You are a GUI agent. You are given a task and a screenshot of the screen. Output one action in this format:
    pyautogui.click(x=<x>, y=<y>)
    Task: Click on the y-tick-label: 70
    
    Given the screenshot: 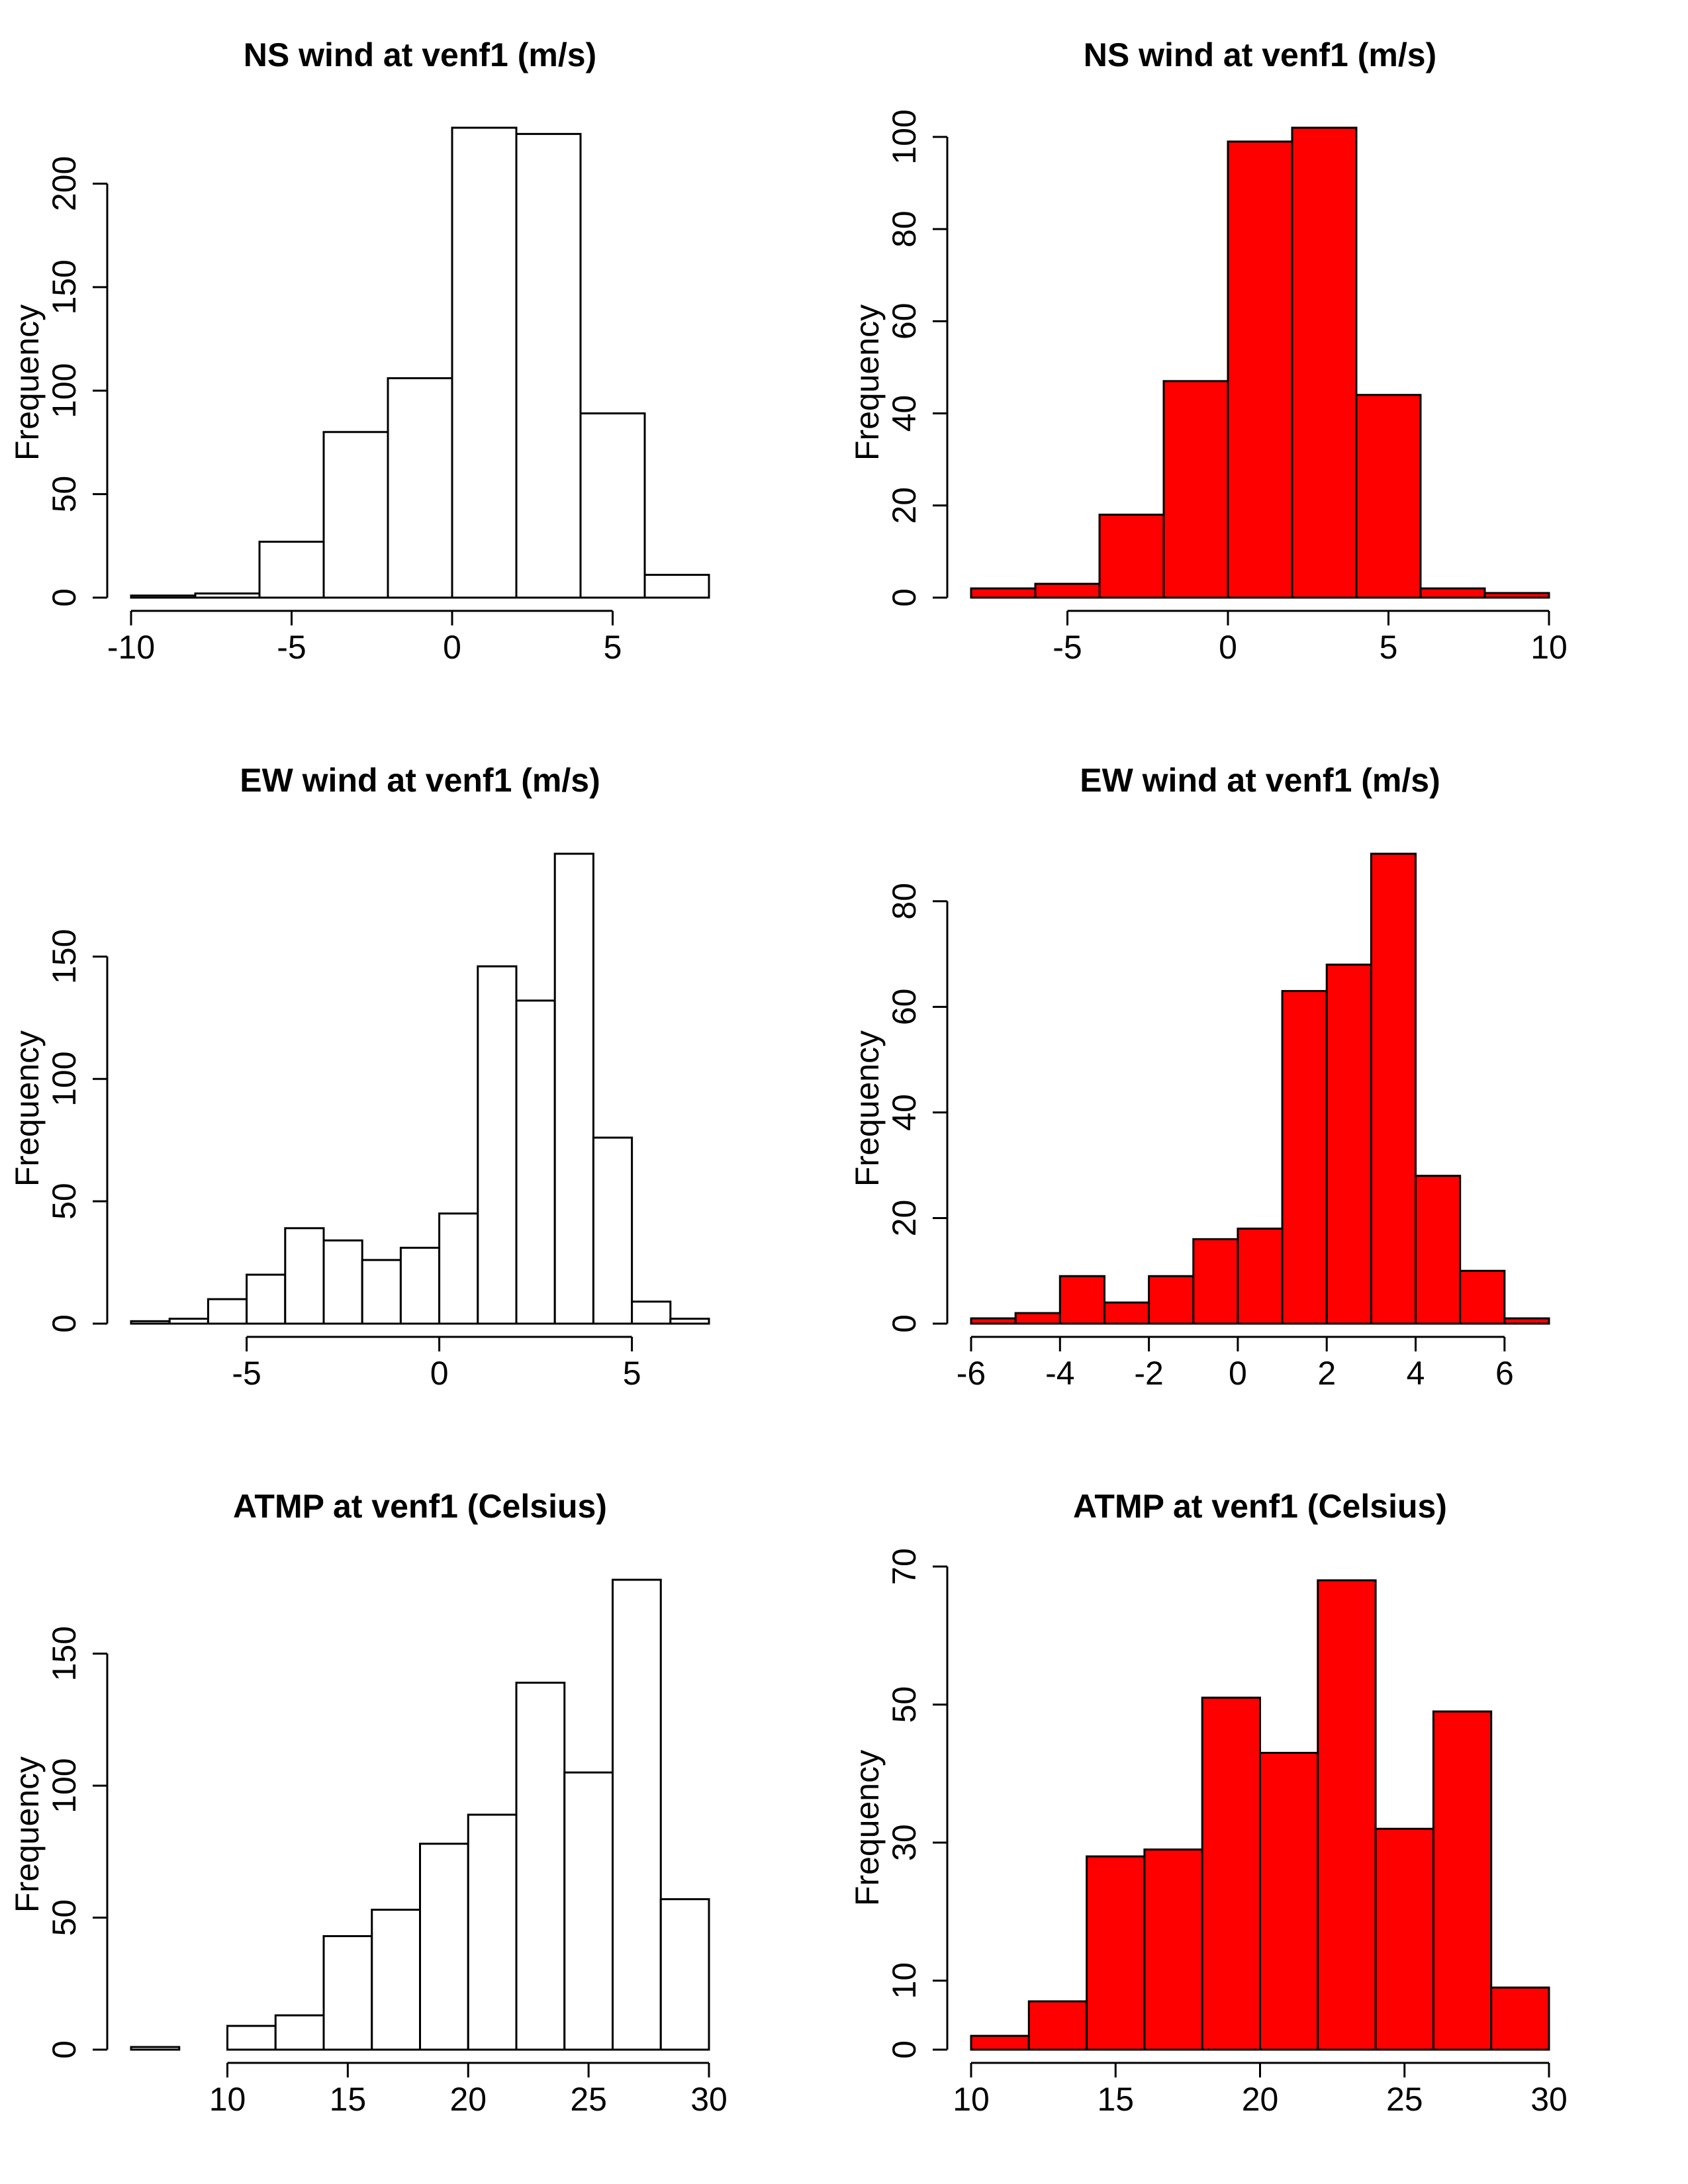 What is the action you would take?
    pyautogui.click(x=904, y=1567)
    